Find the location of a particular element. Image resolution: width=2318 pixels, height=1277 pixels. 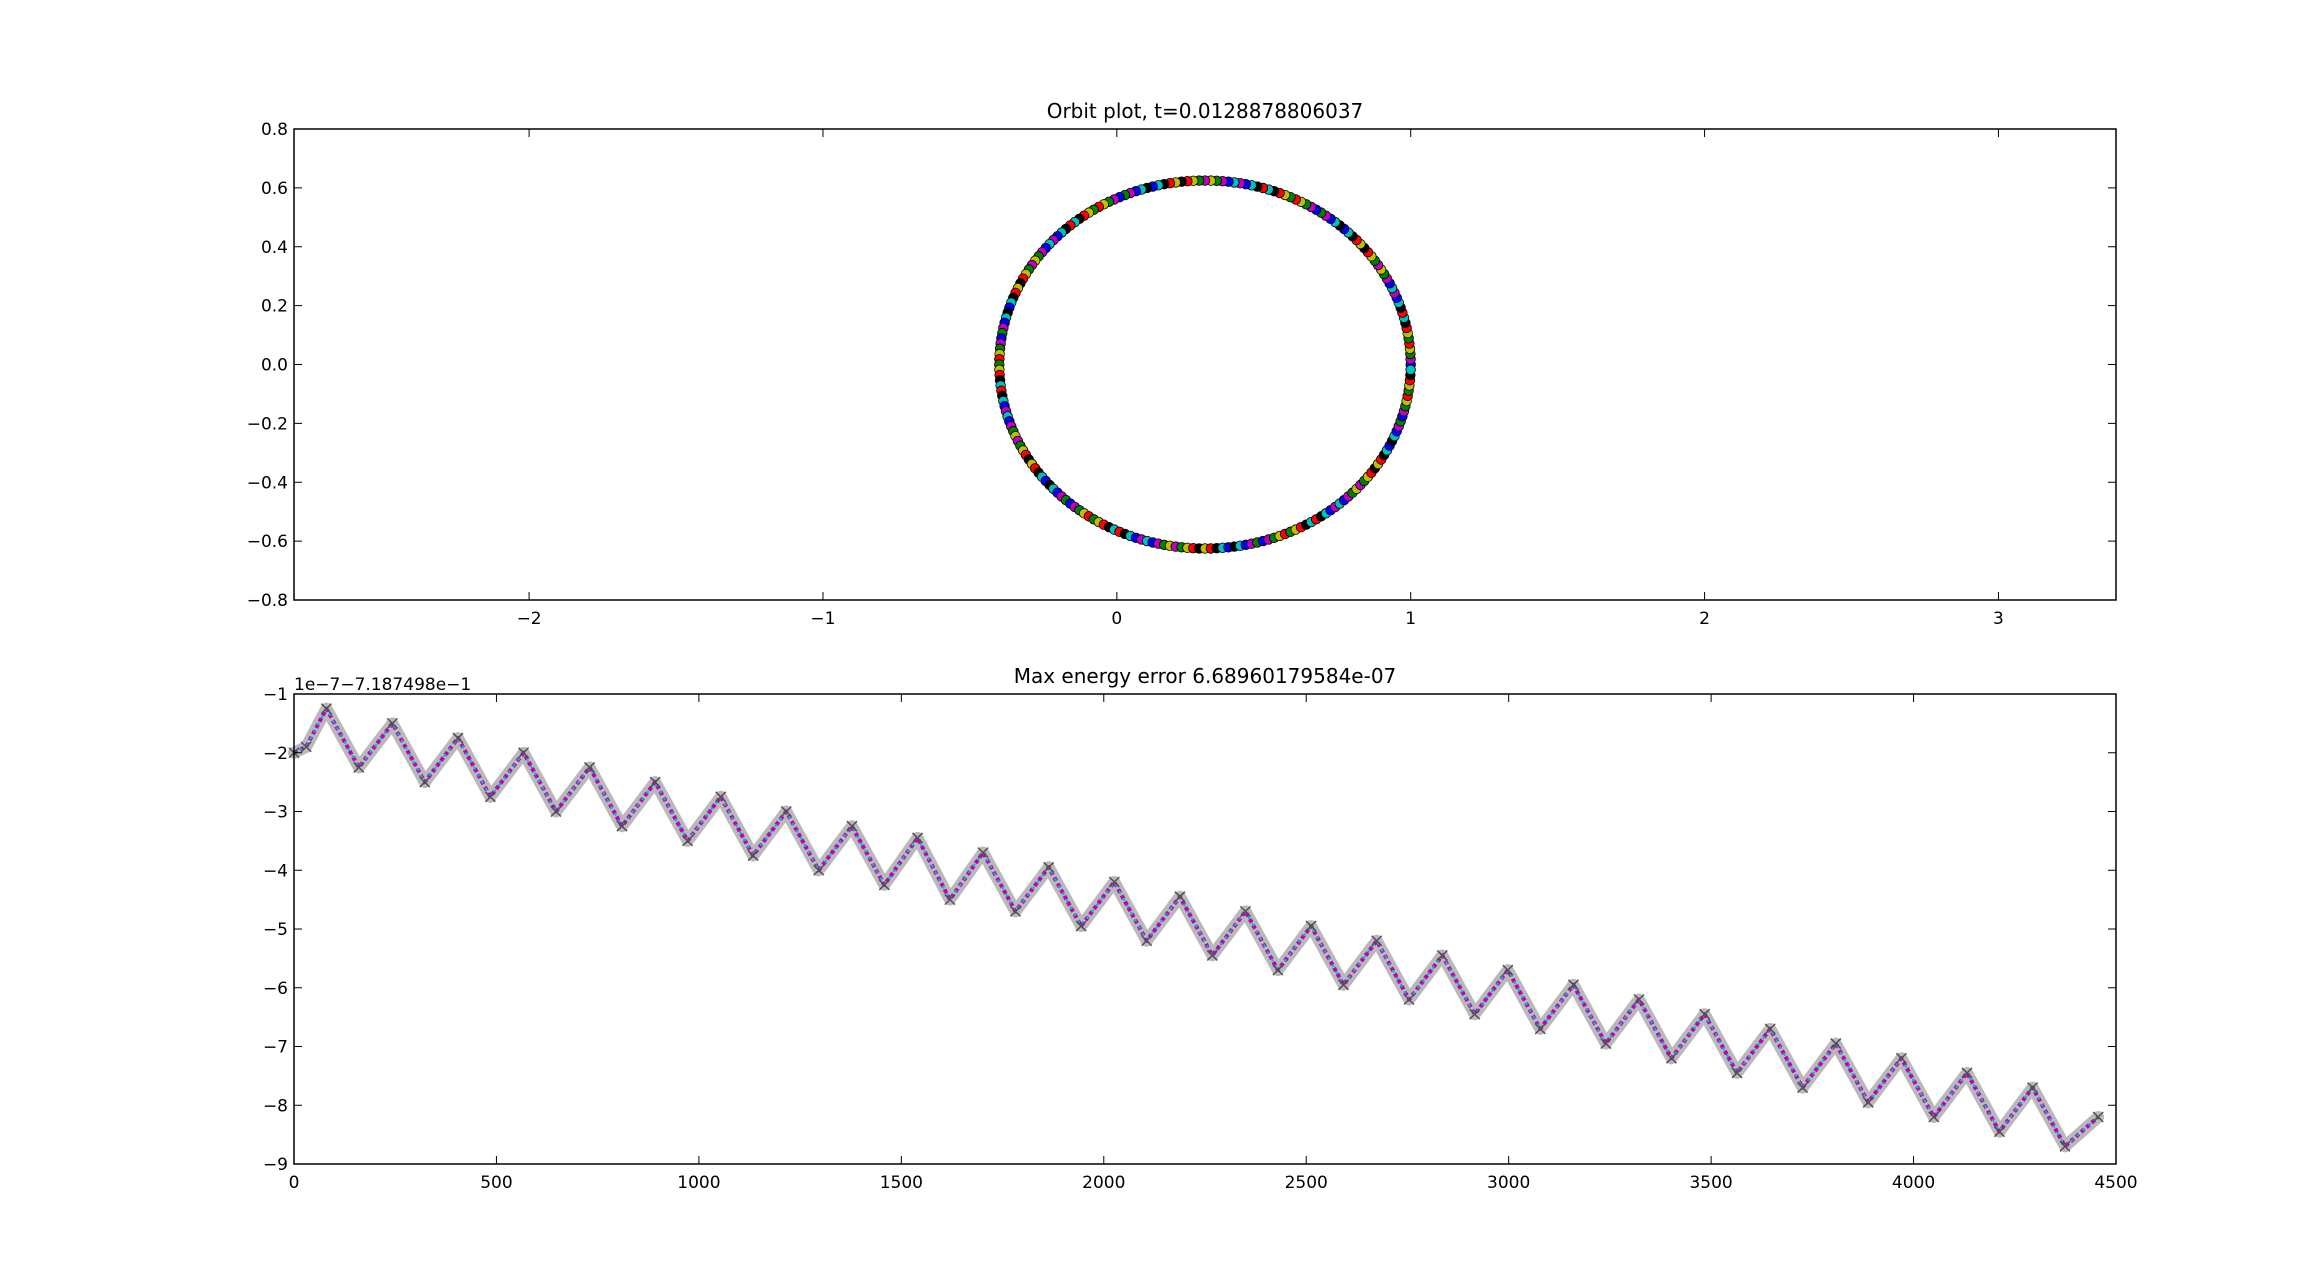

y-tick-label: −0.6 is located at coordinates (267, 542).